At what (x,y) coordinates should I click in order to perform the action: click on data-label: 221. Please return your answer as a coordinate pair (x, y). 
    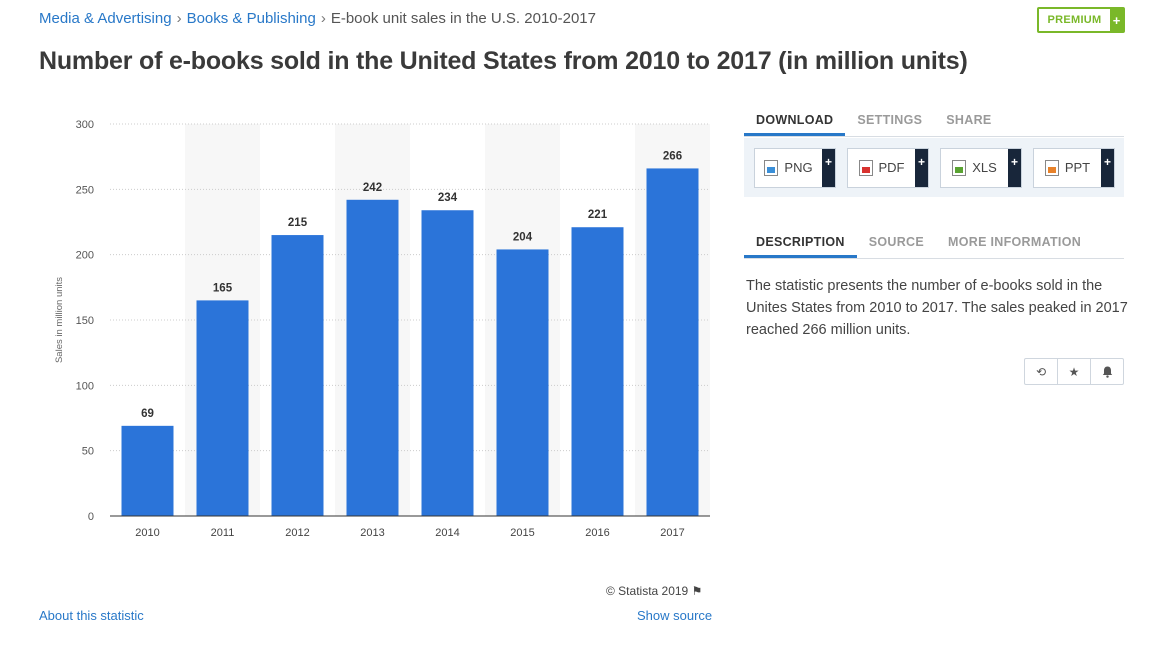
    Looking at the image, I should click on (598, 215).